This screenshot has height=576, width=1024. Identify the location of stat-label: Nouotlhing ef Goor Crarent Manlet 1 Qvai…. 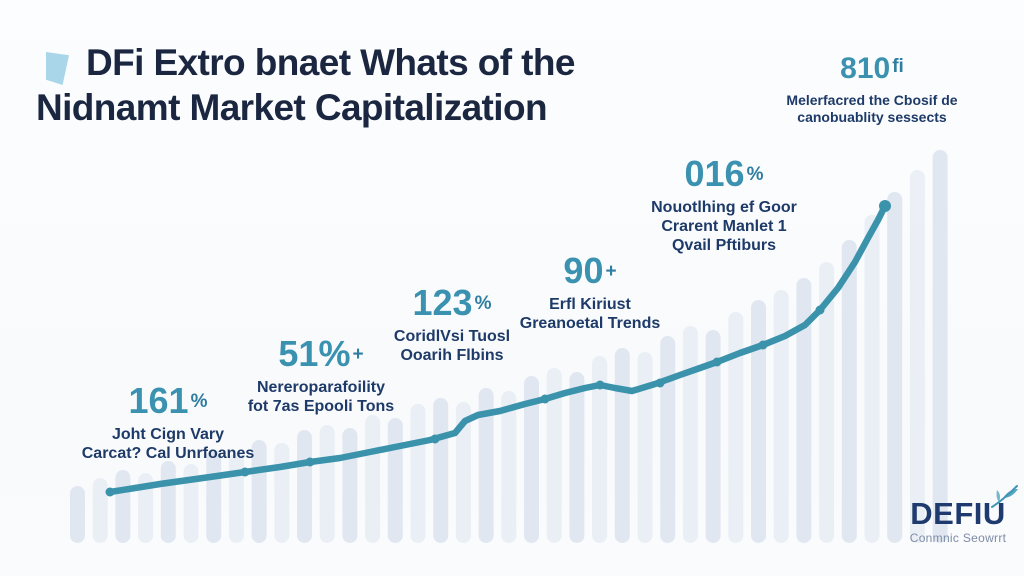
(724, 226).